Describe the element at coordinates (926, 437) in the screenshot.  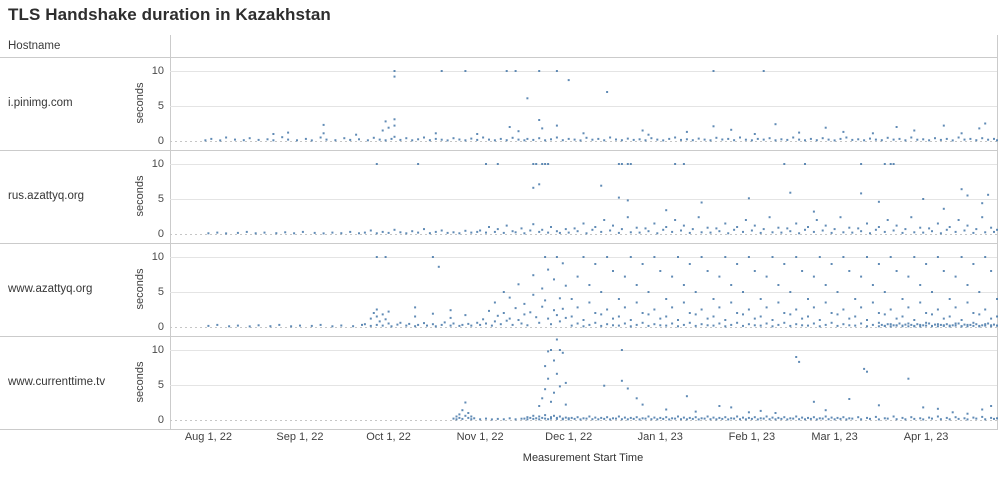
I see `x-tick-label: Apr 1, 23` at that location.